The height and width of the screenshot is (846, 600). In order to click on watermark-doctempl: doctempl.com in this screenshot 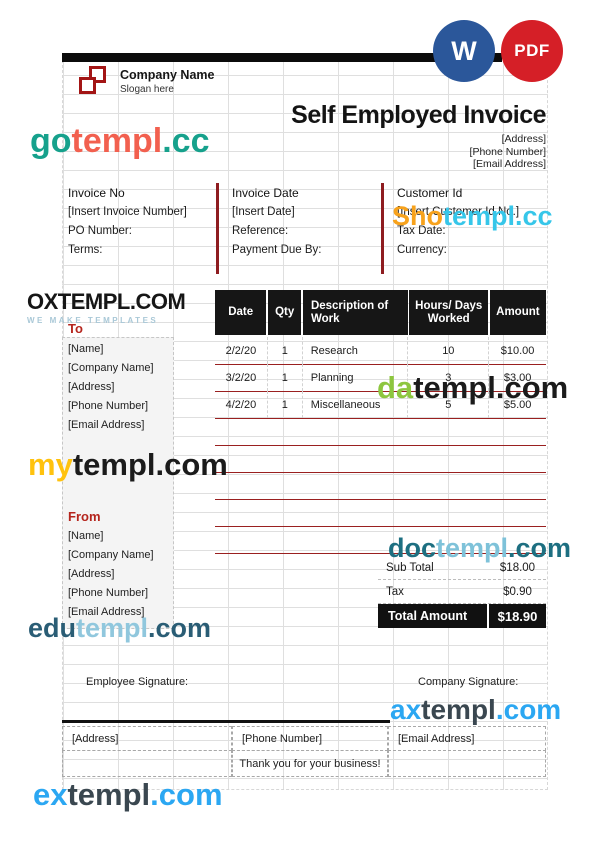, I will do `click(479, 548)`.